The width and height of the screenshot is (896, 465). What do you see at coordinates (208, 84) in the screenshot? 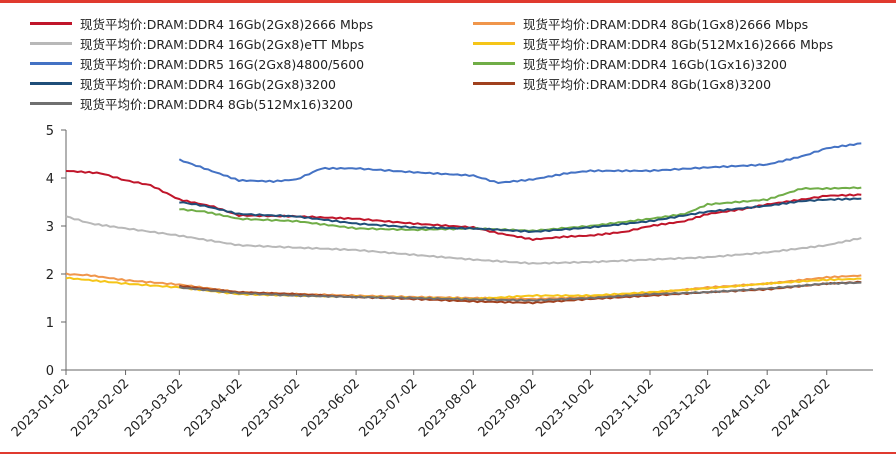
I see `legend-label-6: 现货平均价:DRAM:DDR4 16Gb(2Gx8)3200` at bounding box center [208, 84].